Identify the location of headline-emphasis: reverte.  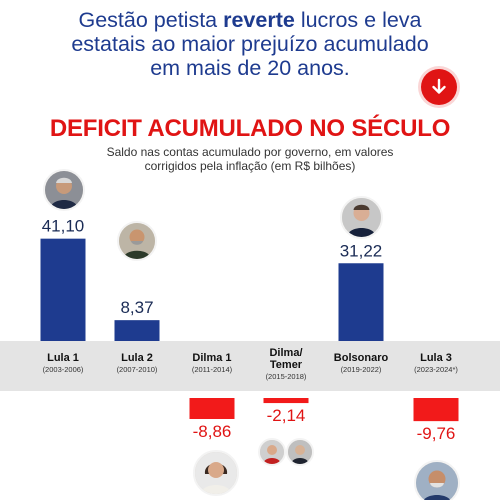
(259, 20).